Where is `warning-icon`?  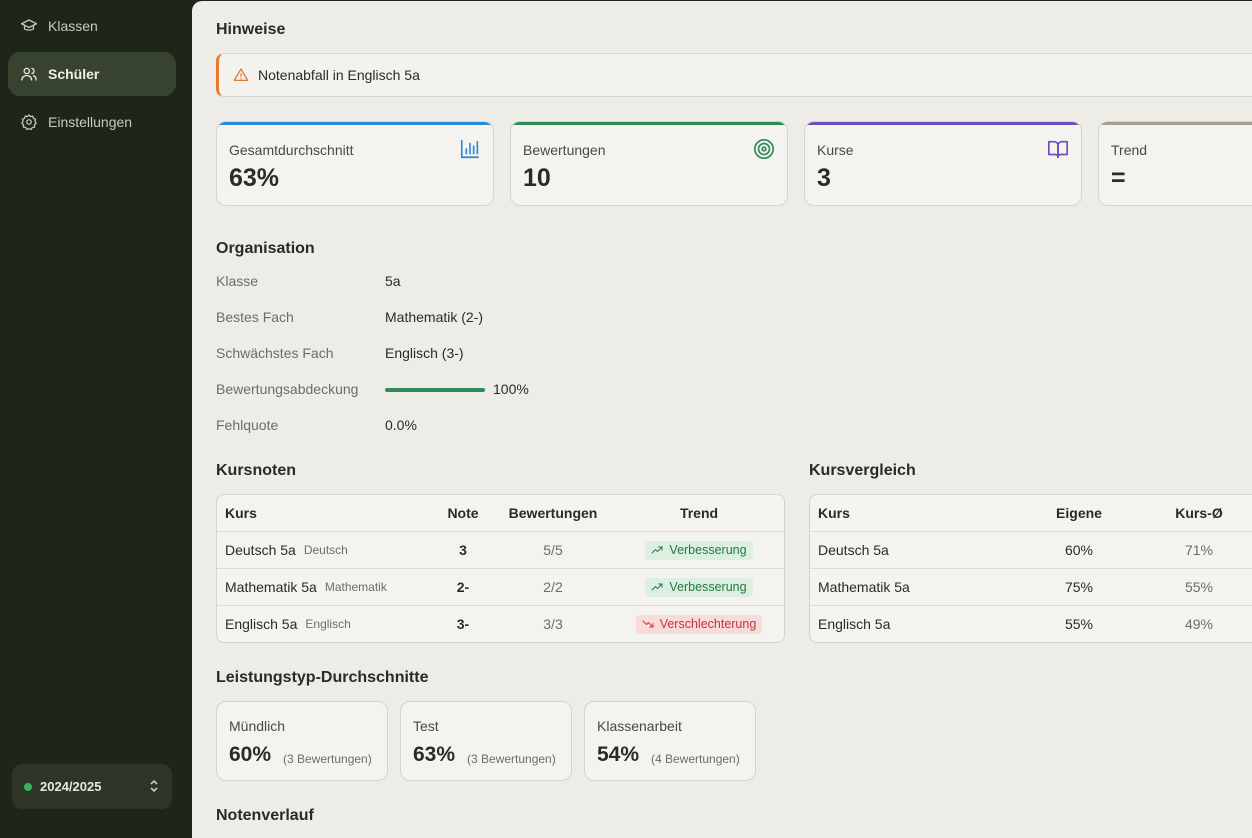 warning-icon is located at coordinates (241, 74).